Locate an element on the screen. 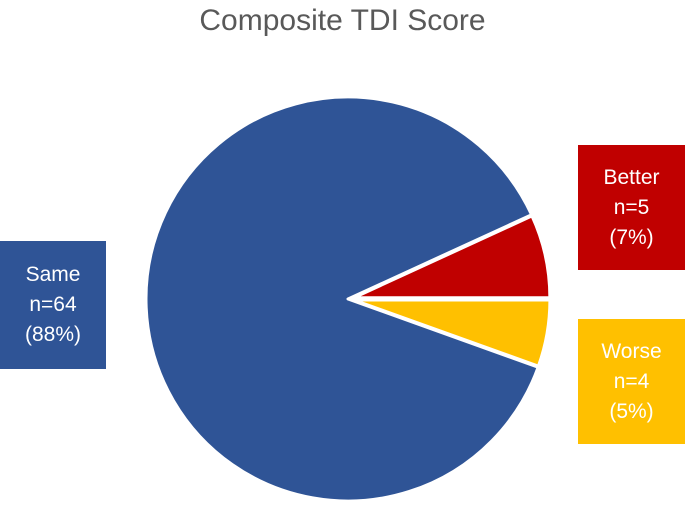  label-better-category: Better is located at coordinates (631, 177).